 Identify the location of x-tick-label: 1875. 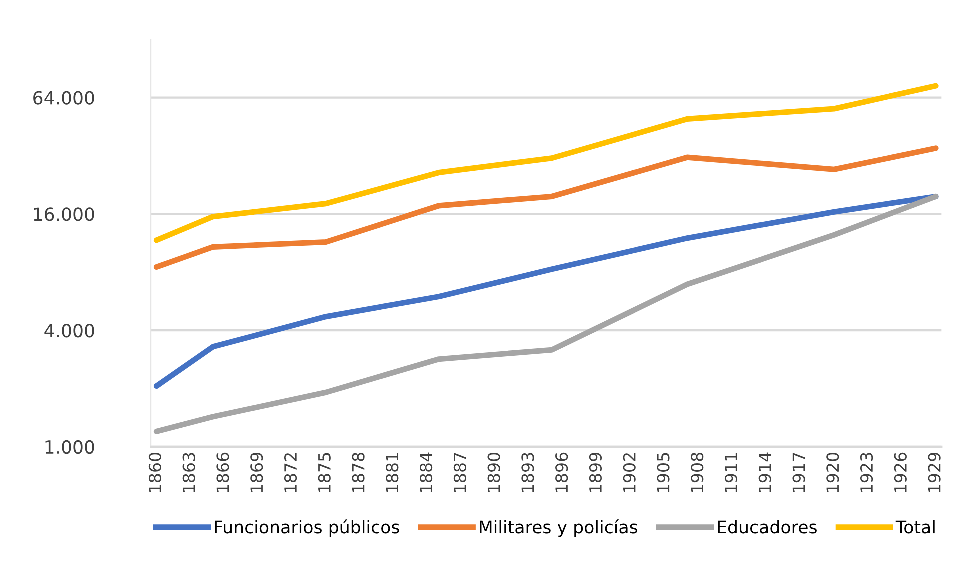
(324, 472).